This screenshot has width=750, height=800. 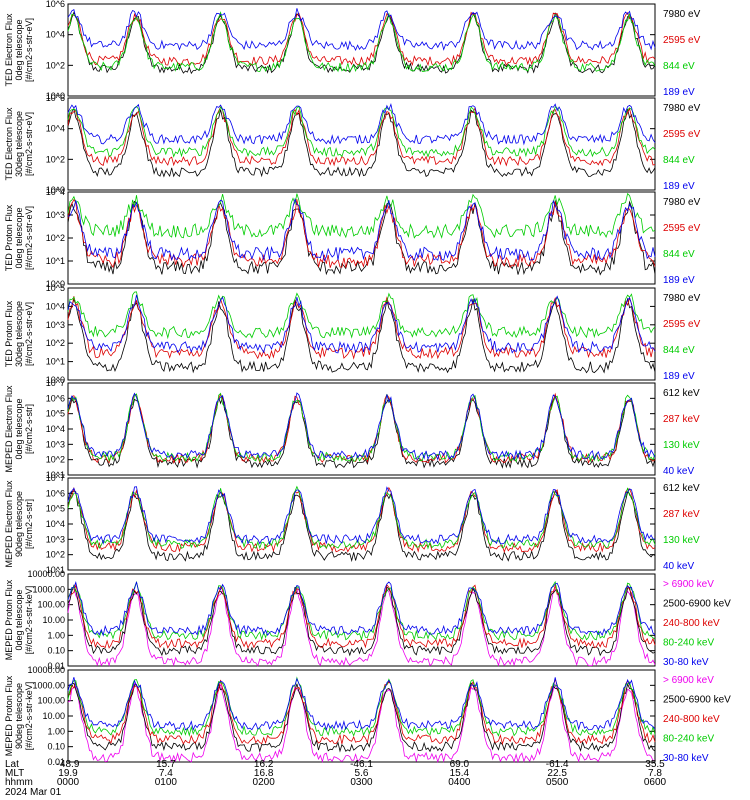 I want to click on legend-entry: 612 keV, so click(x=681, y=393).